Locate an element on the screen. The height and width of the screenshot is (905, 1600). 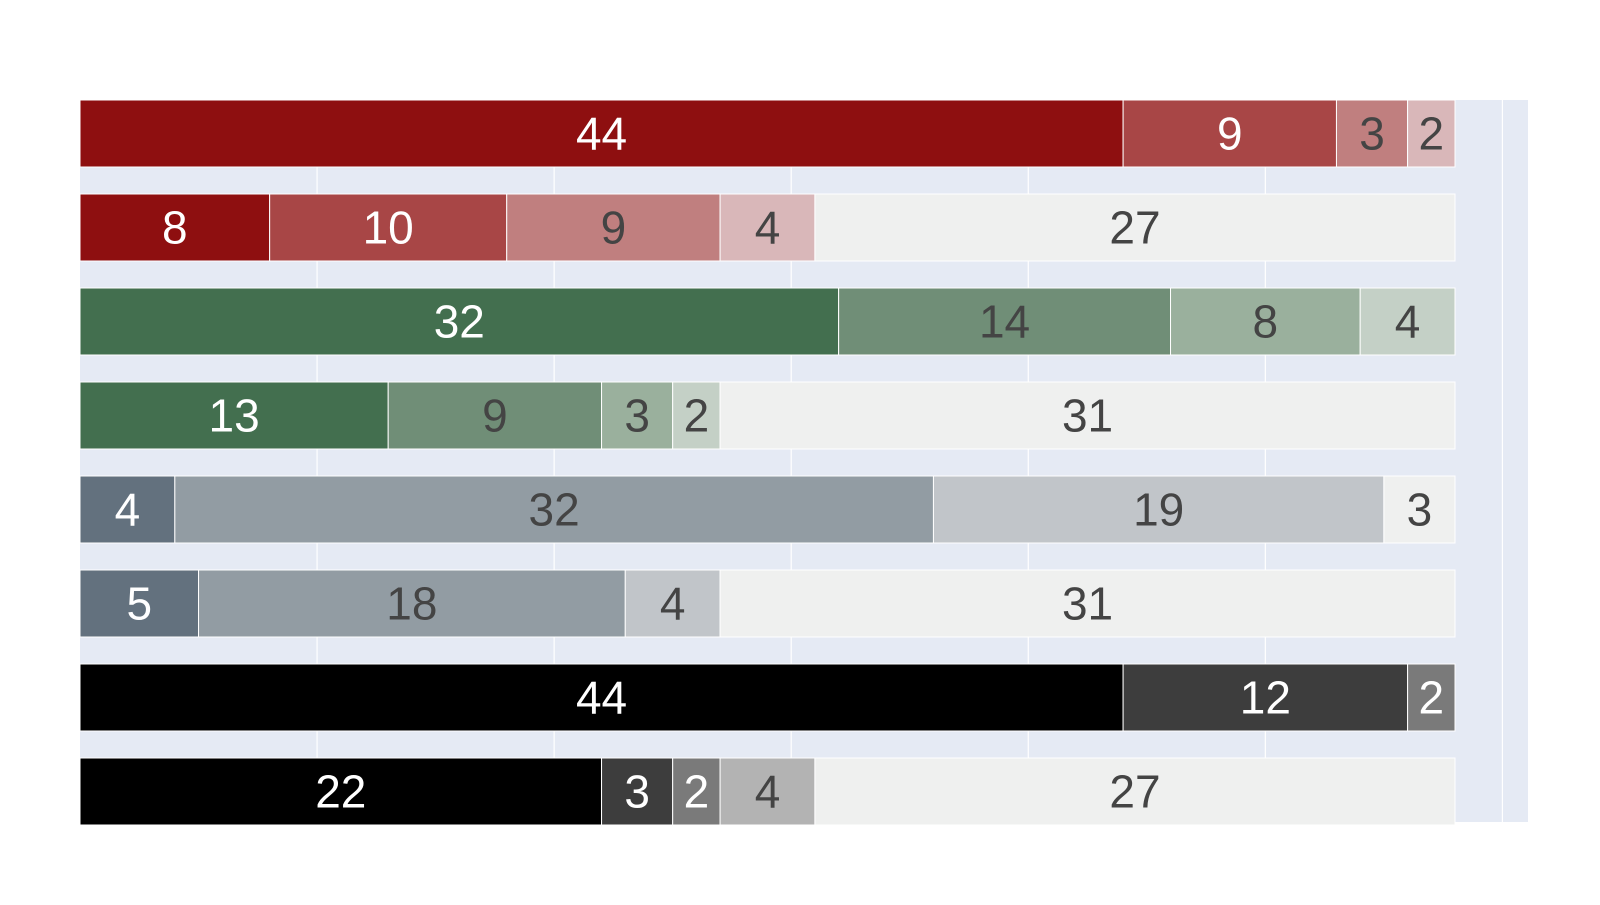
data-label: 18 is located at coordinates (411, 604).